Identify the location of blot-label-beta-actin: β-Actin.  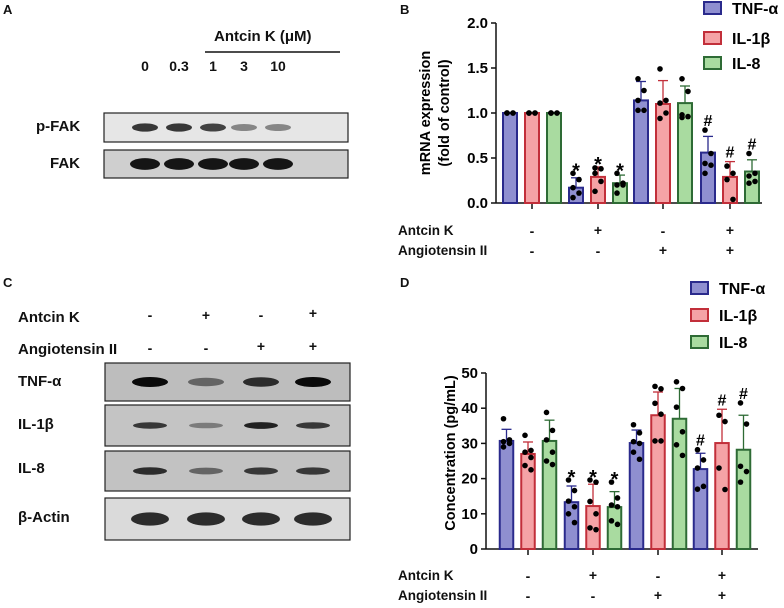
(44, 517).